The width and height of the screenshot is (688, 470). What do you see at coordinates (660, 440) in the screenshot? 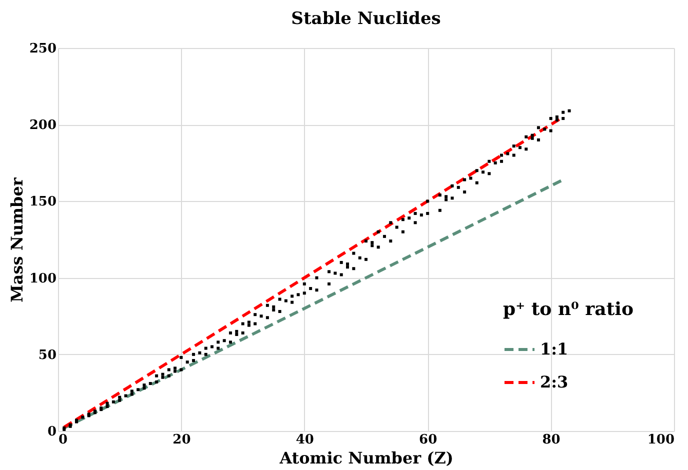
I see `x-tick-label: 100` at bounding box center [660, 440].